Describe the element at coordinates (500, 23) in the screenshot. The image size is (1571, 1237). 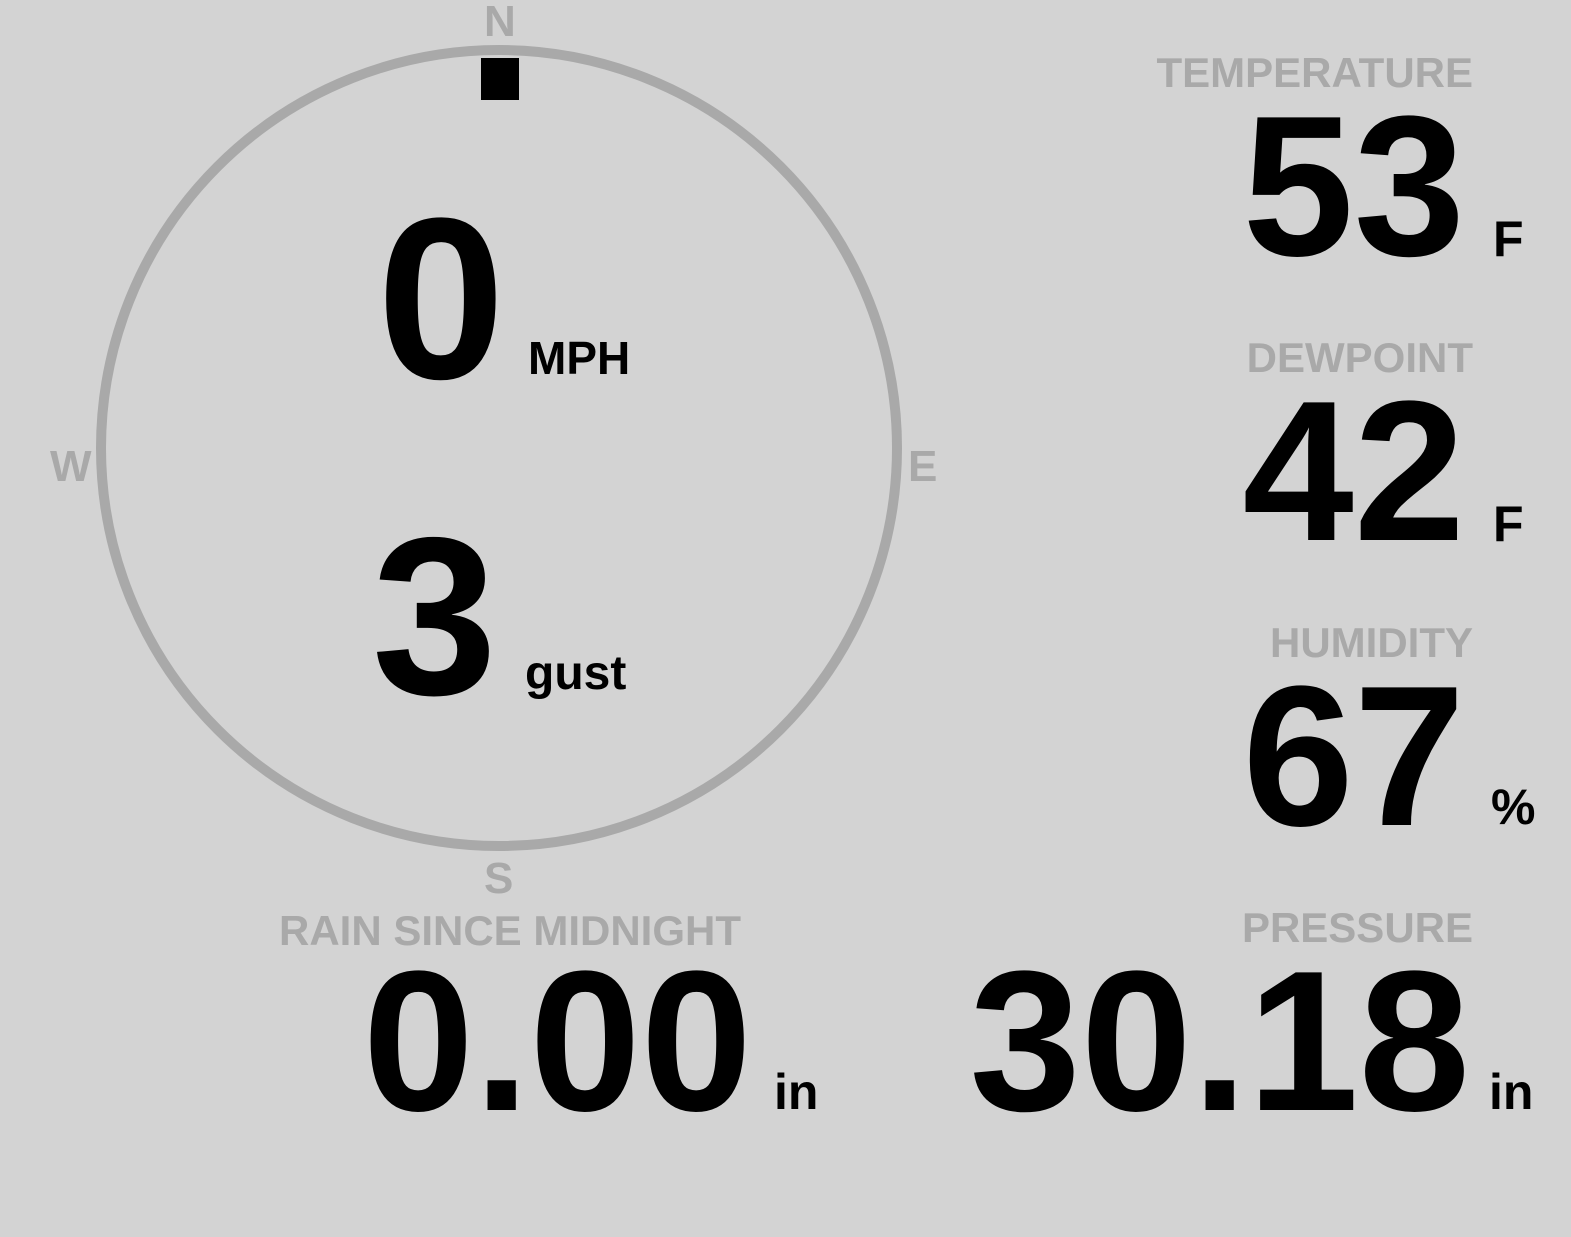
I see `compass-north: N` at that location.